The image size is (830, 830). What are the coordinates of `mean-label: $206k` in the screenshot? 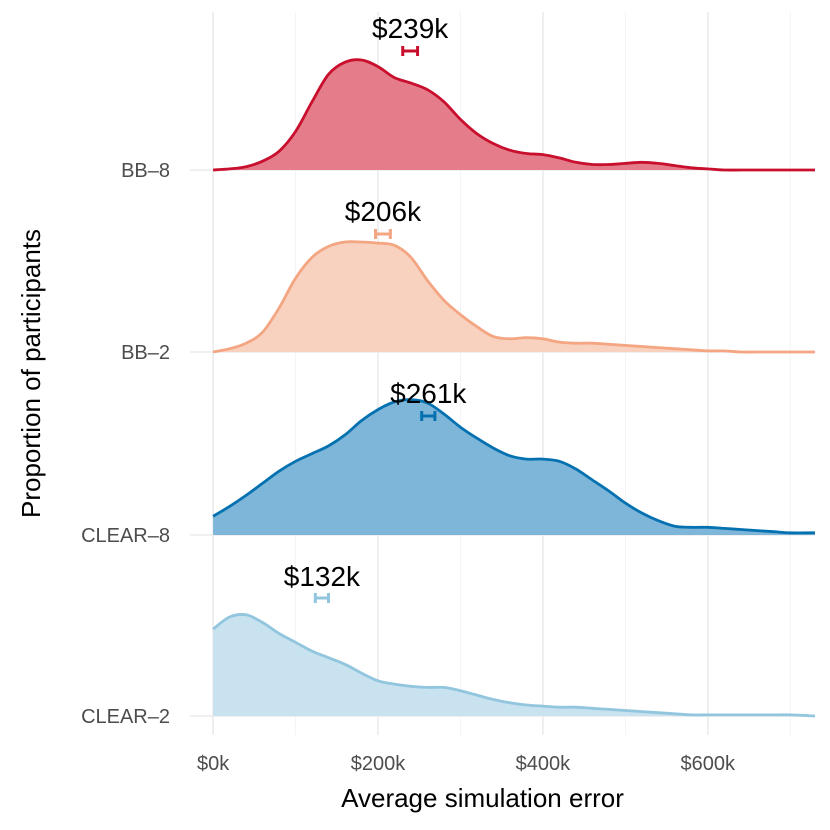 It's located at (383, 211).